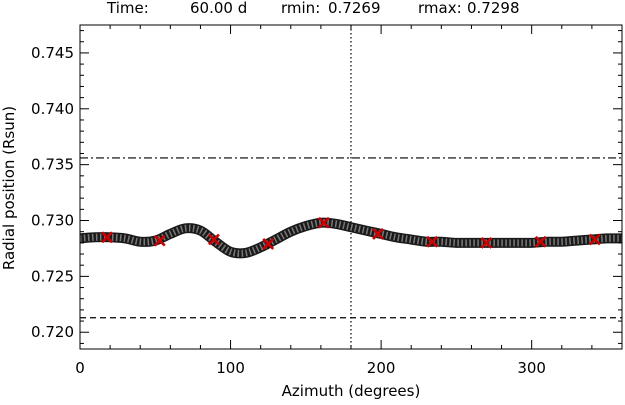 The width and height of the screenshot is (625, 405). Describe the element at coordinates (127, 8) in the screenshot. I see `time-label: Time:` at that location.